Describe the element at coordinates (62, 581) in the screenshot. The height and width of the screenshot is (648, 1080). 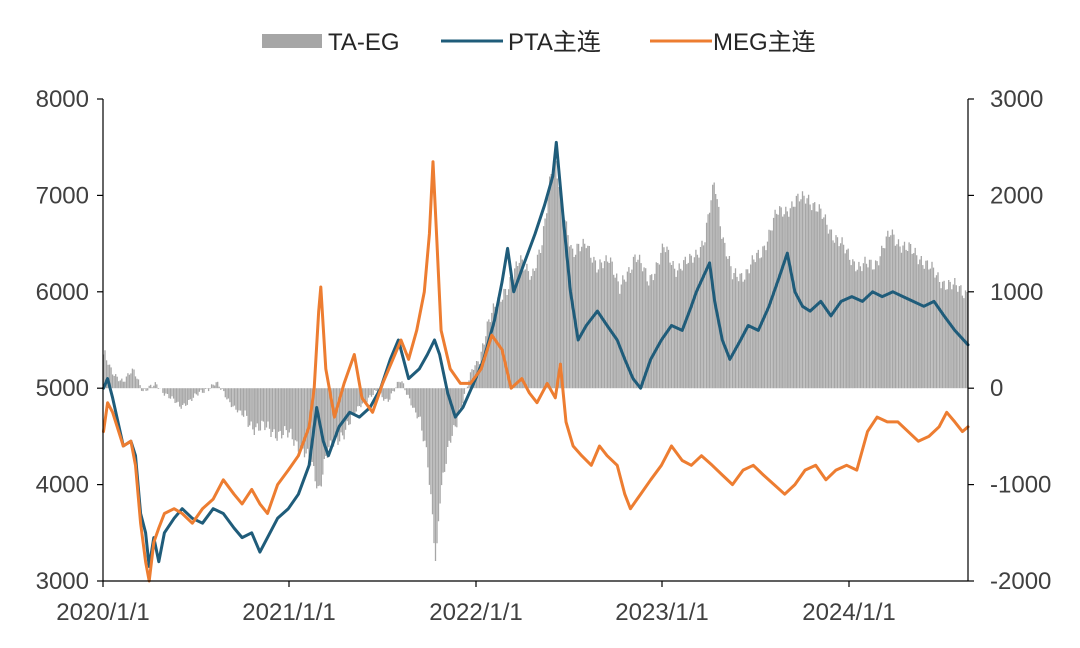
I see `left-tick-label: 3000` at that location.